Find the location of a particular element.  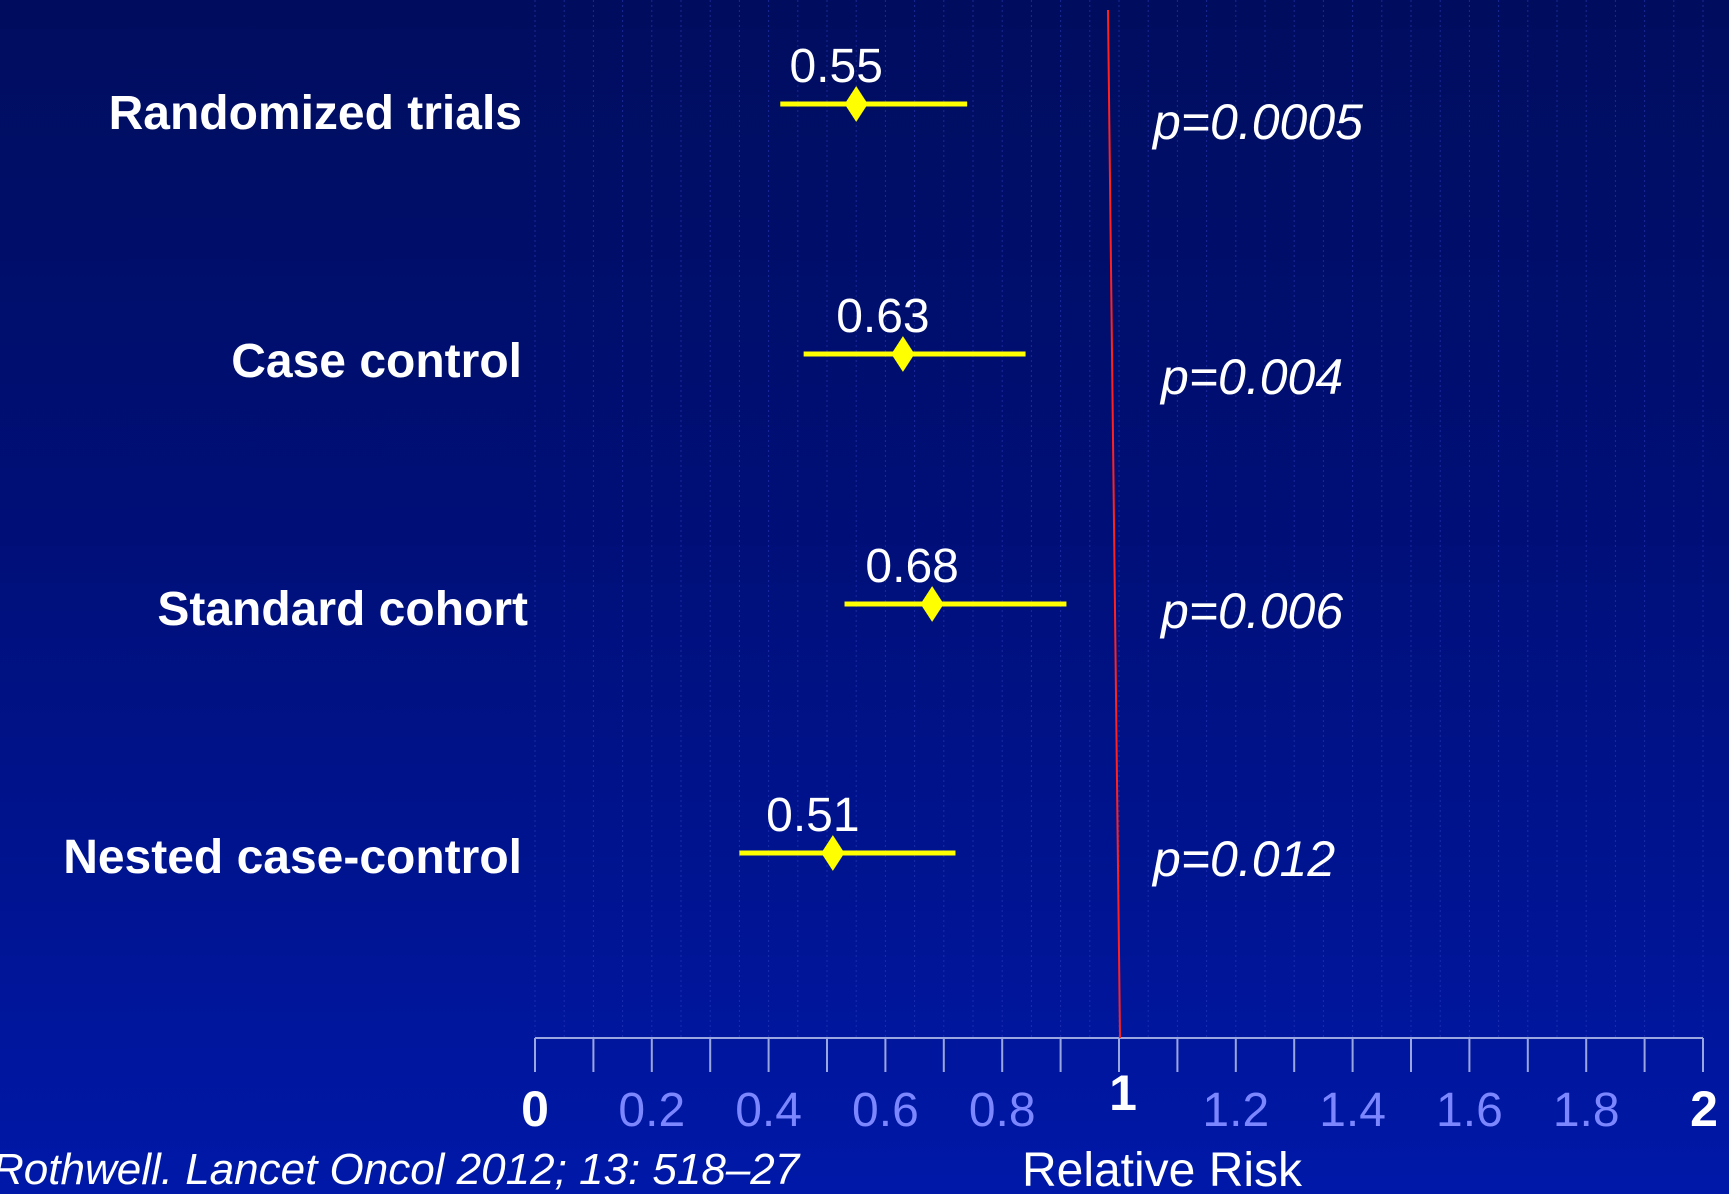

estimate-label: 0.63 is located at coordinates (882, 316).